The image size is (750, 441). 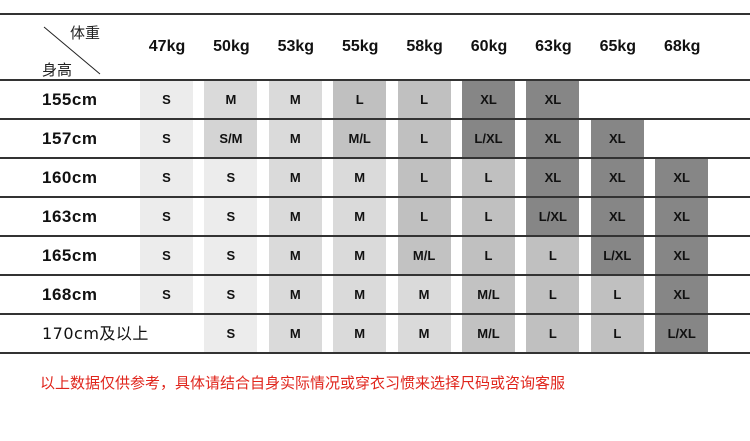 What do you see at coordinates (424, 46) in the screenshot?
I see `weight-header: 58kg` at bounding box center [424, 46].